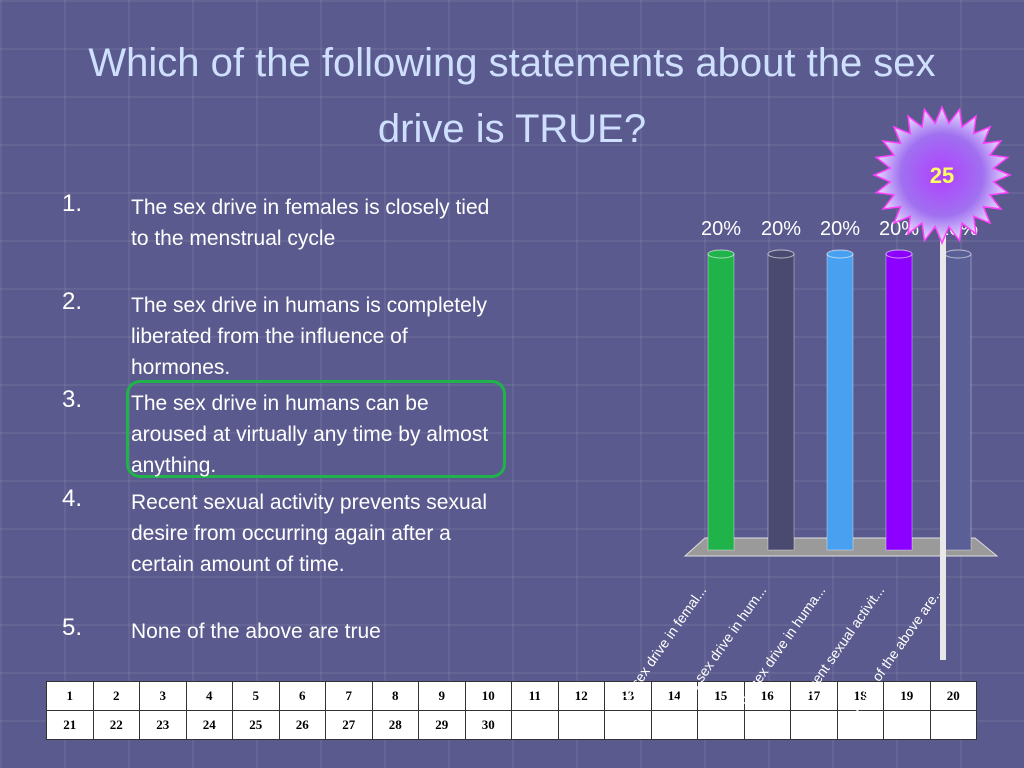 Image resolution: width=1024 pixels, height=768 pixels. Describe the element at coordinates (943, 430) in the screenshot. I see `timer-pole` at that location.